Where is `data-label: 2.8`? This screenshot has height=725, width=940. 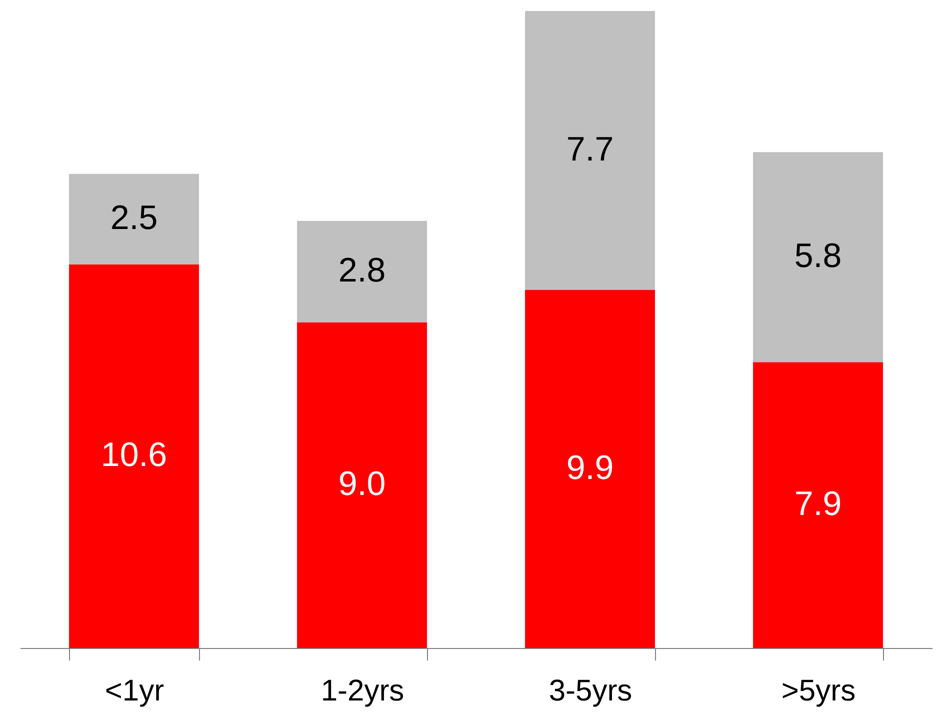
data-label: 2.8 is located at coordinates (362, 271).